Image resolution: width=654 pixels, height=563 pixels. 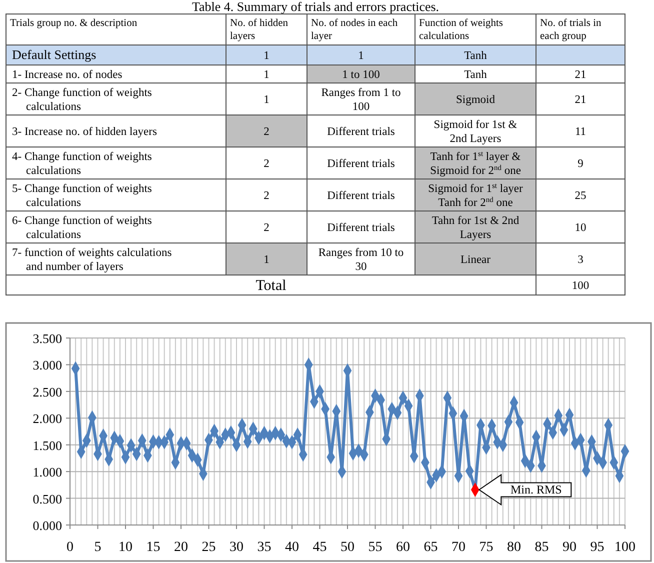 I want to click on text: 3, so click(x=581, y=260).